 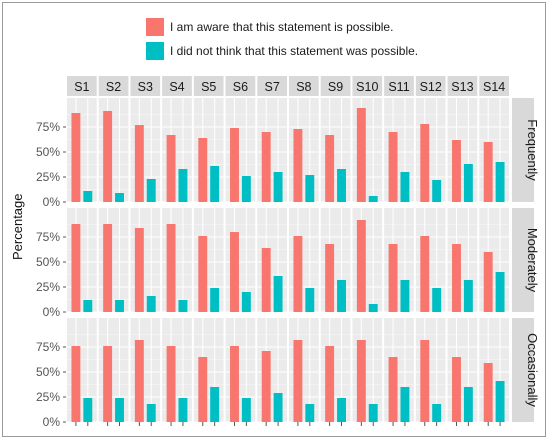 I want to click on facet-strip-s7, so click(x=272, y=86).